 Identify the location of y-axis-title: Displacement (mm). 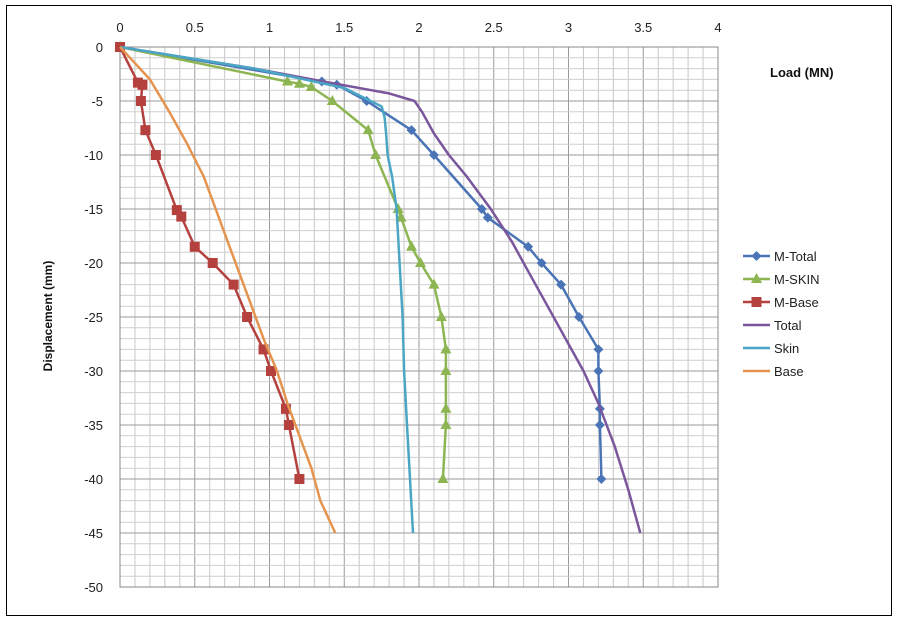
(48, 316).